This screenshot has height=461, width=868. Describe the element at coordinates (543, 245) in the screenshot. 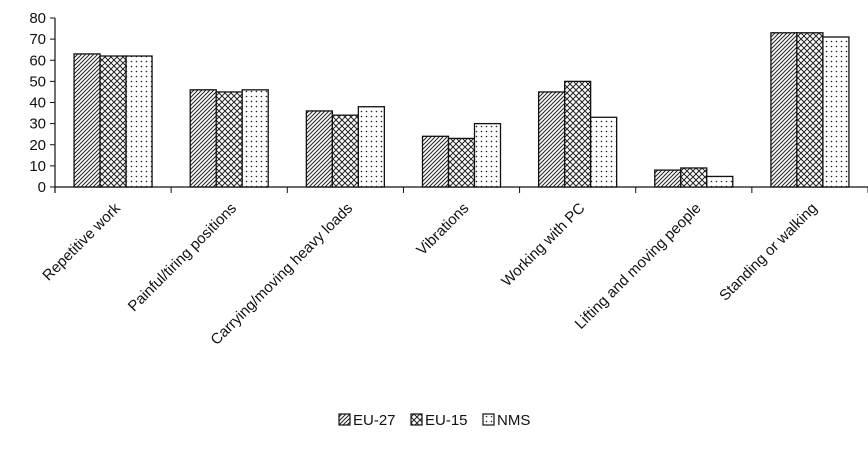

I see `x-category-label: Working with PC` at that location.